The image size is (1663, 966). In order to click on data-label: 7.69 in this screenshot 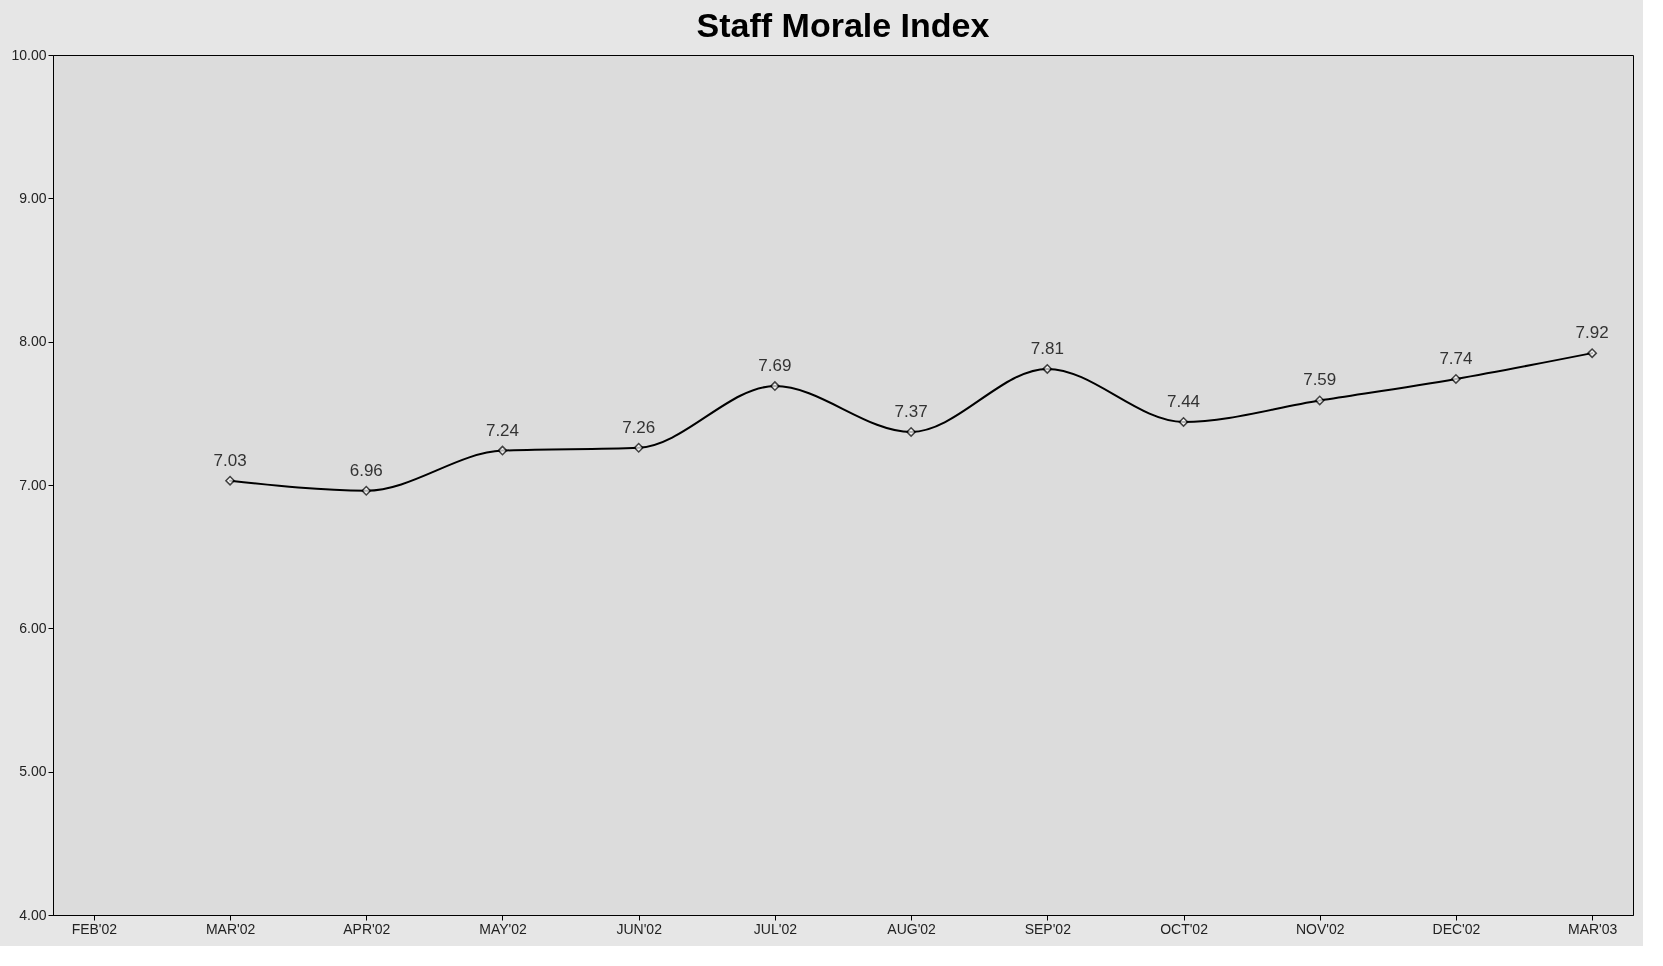, I will do `click(775, 366)`.